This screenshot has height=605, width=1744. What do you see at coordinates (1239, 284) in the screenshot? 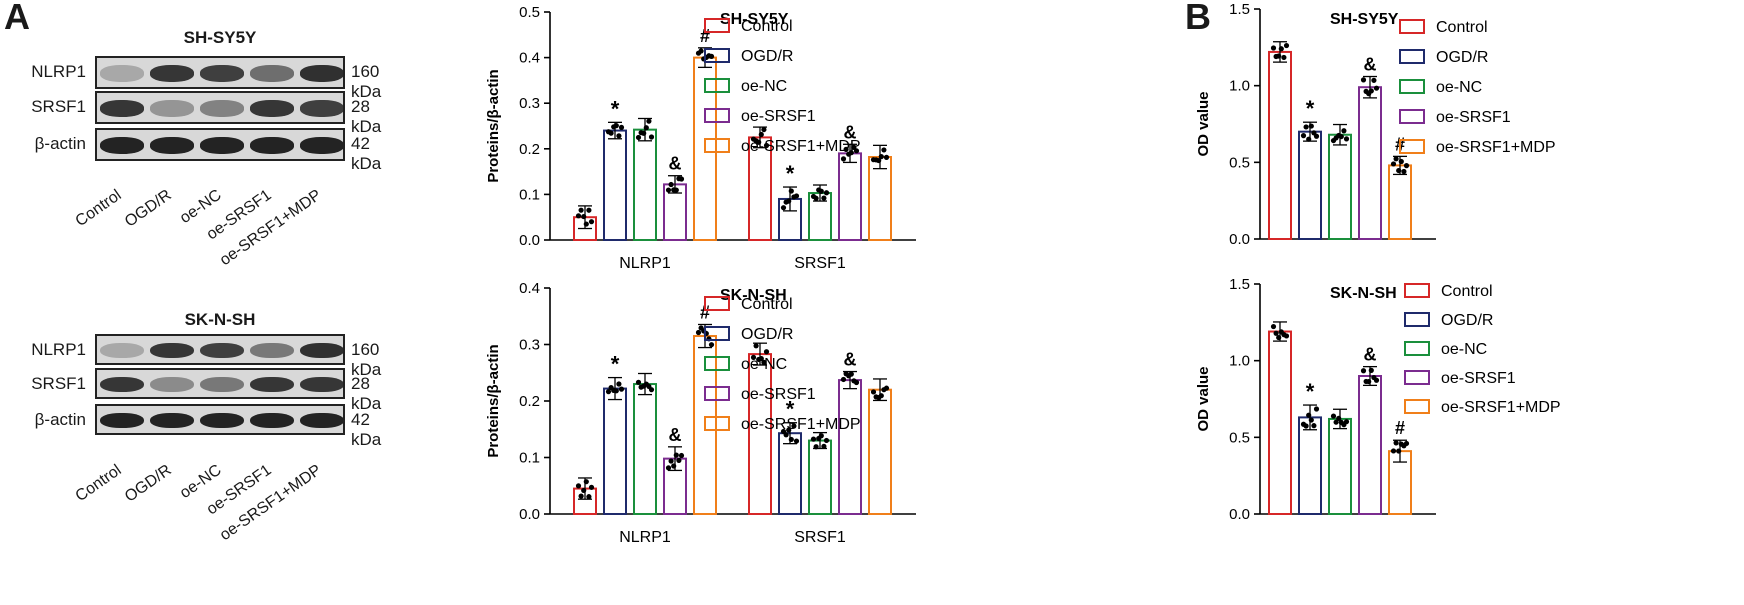
I see `y-tick-label: 1.5` at bounding box center [1239, 284].